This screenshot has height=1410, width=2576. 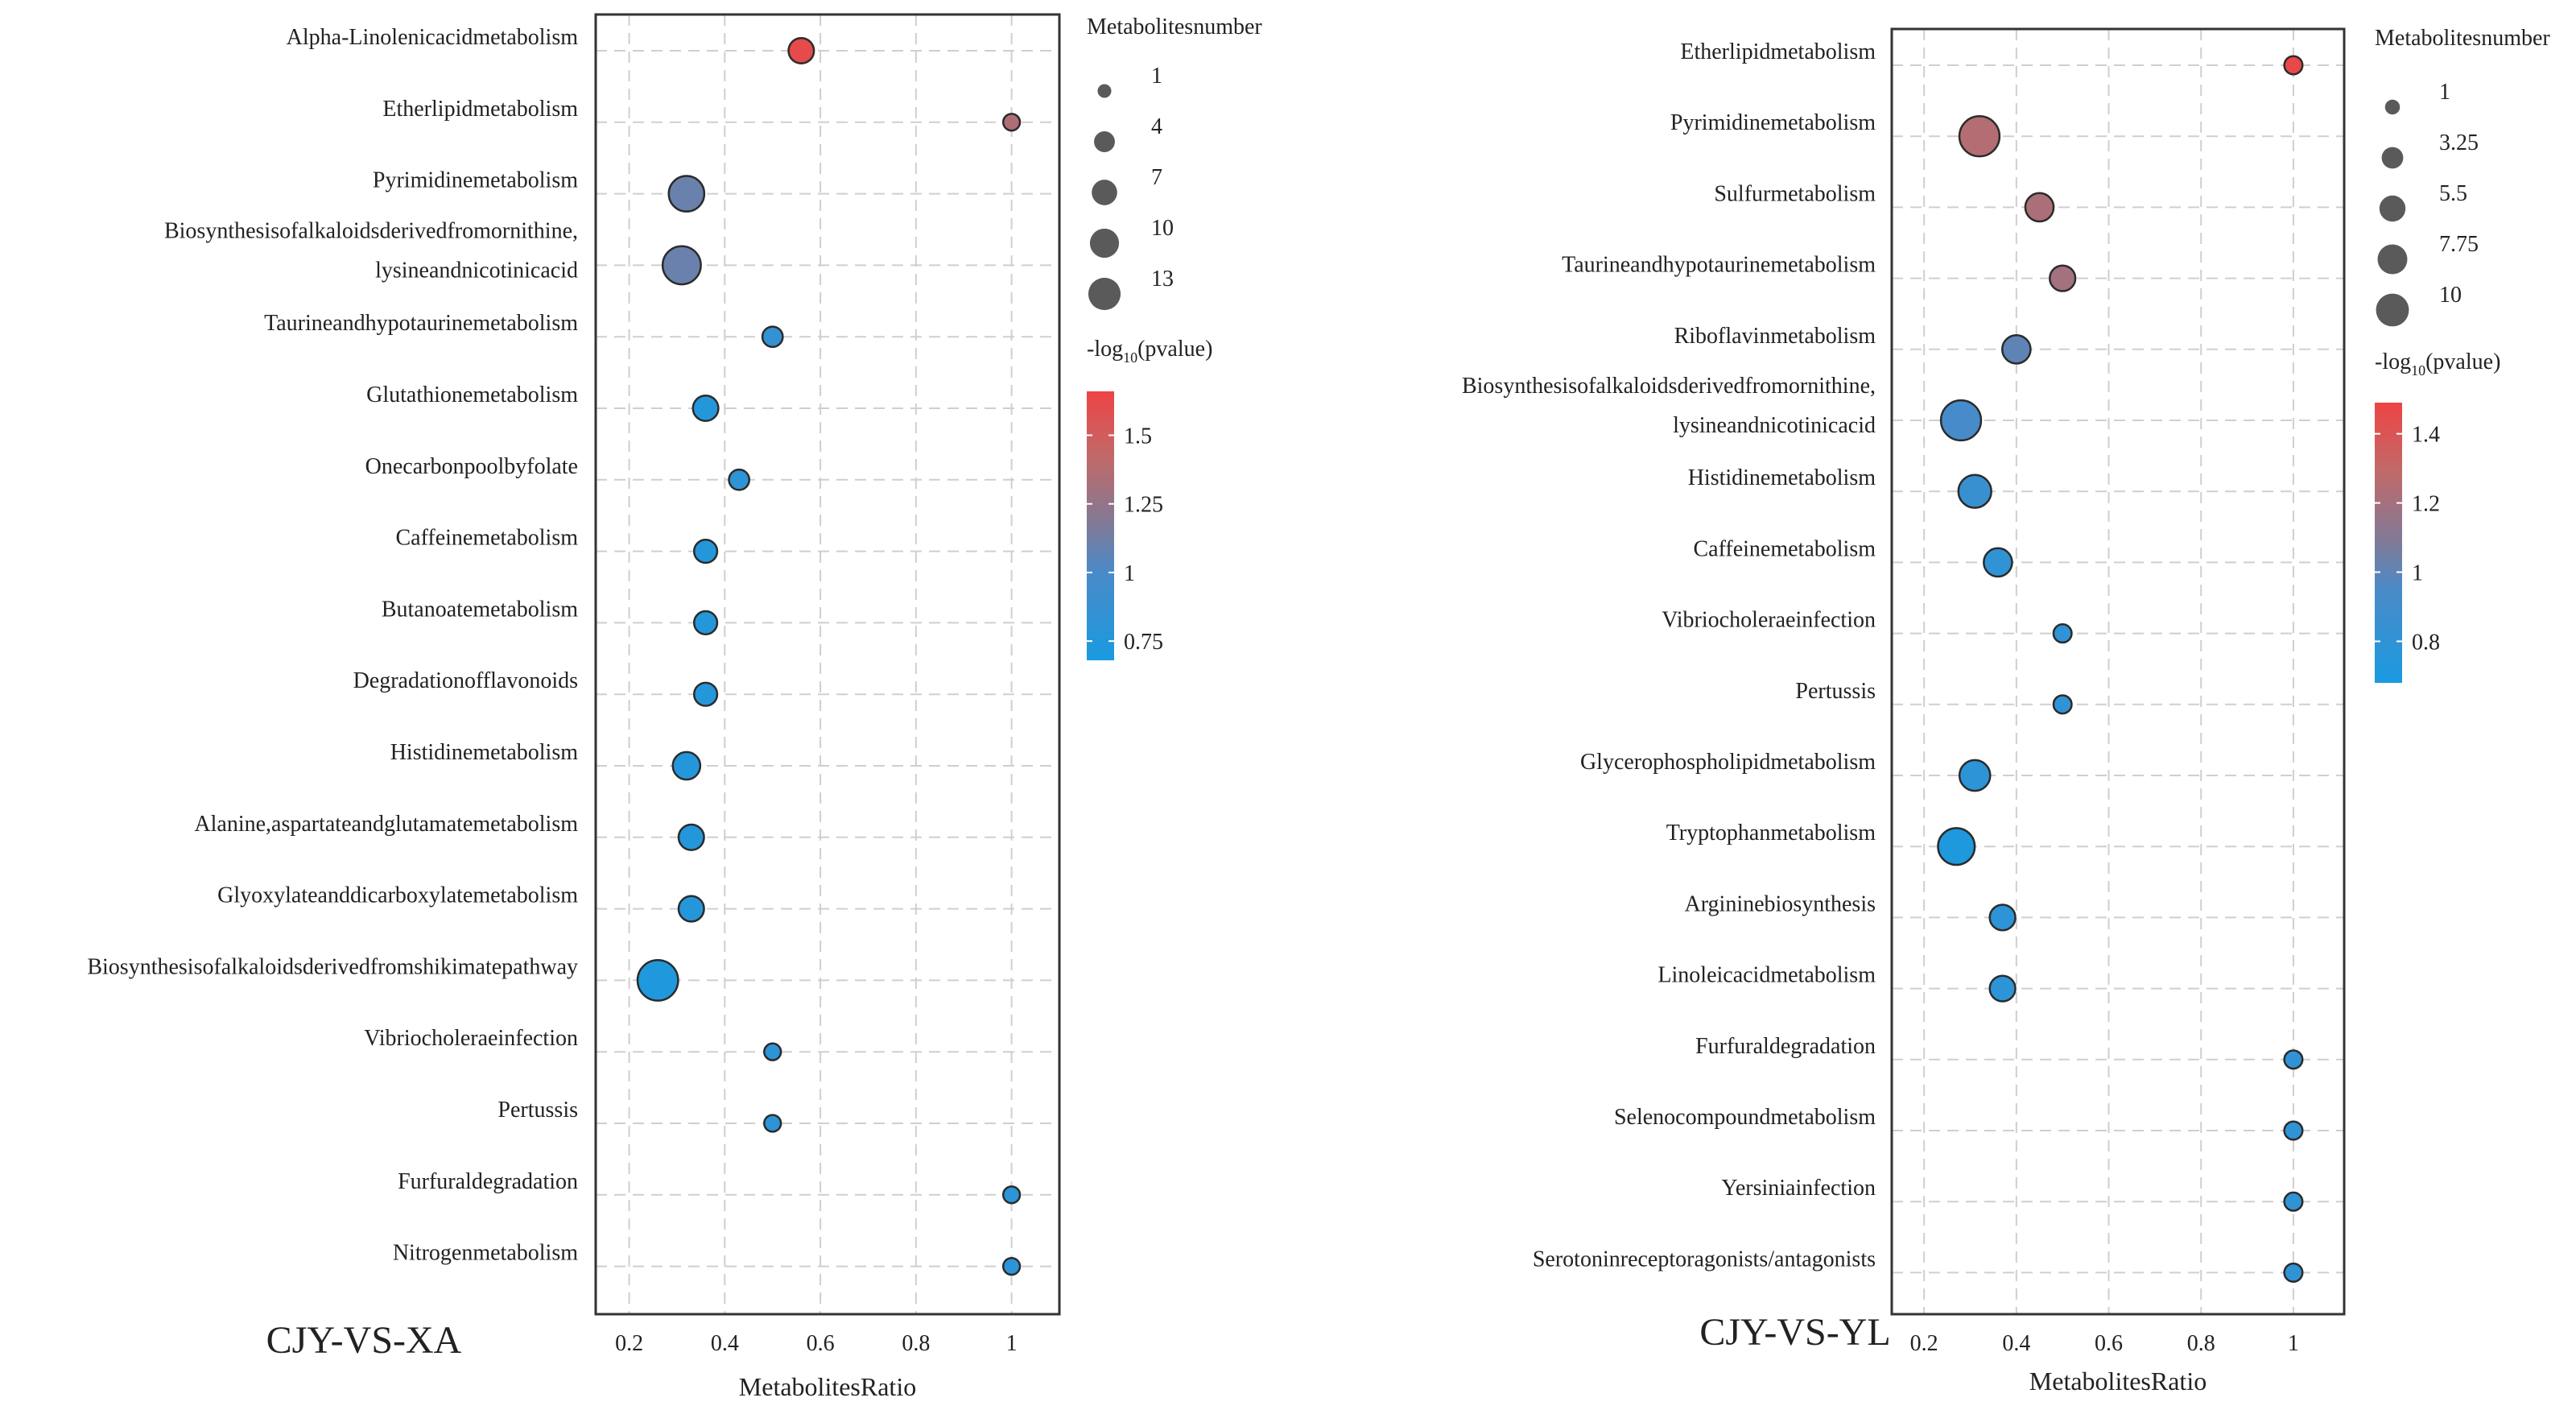 I want to click on color-legend-title-tail: (pvalue), so click(x=2462, y=362).